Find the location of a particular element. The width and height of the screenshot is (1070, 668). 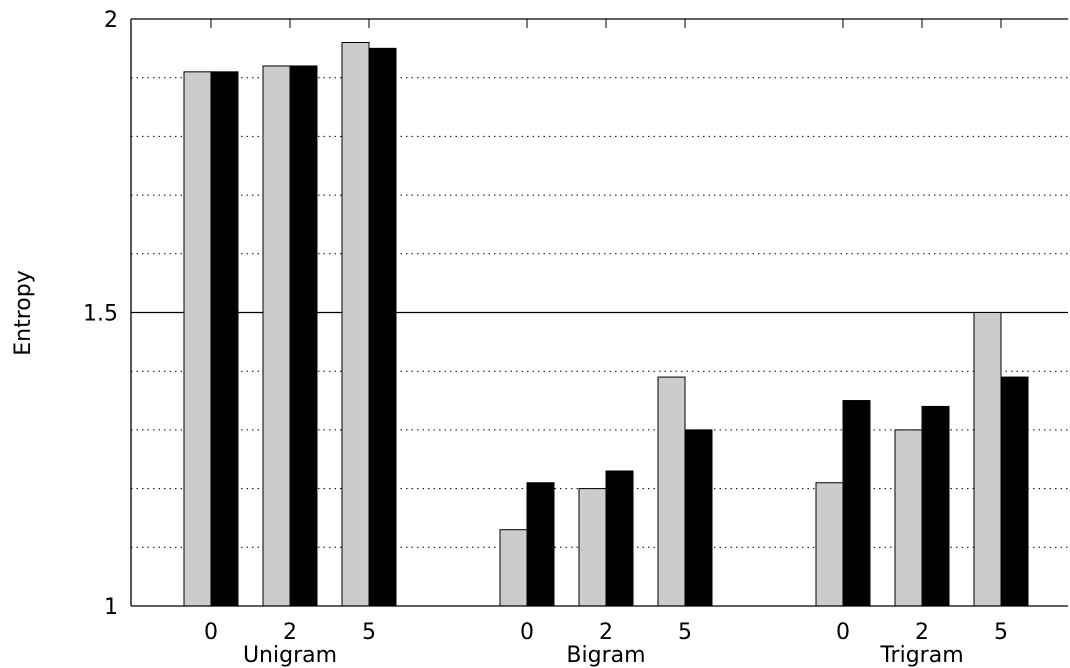

bar-unigram-2-s1 is located at coordinates (276, 336).